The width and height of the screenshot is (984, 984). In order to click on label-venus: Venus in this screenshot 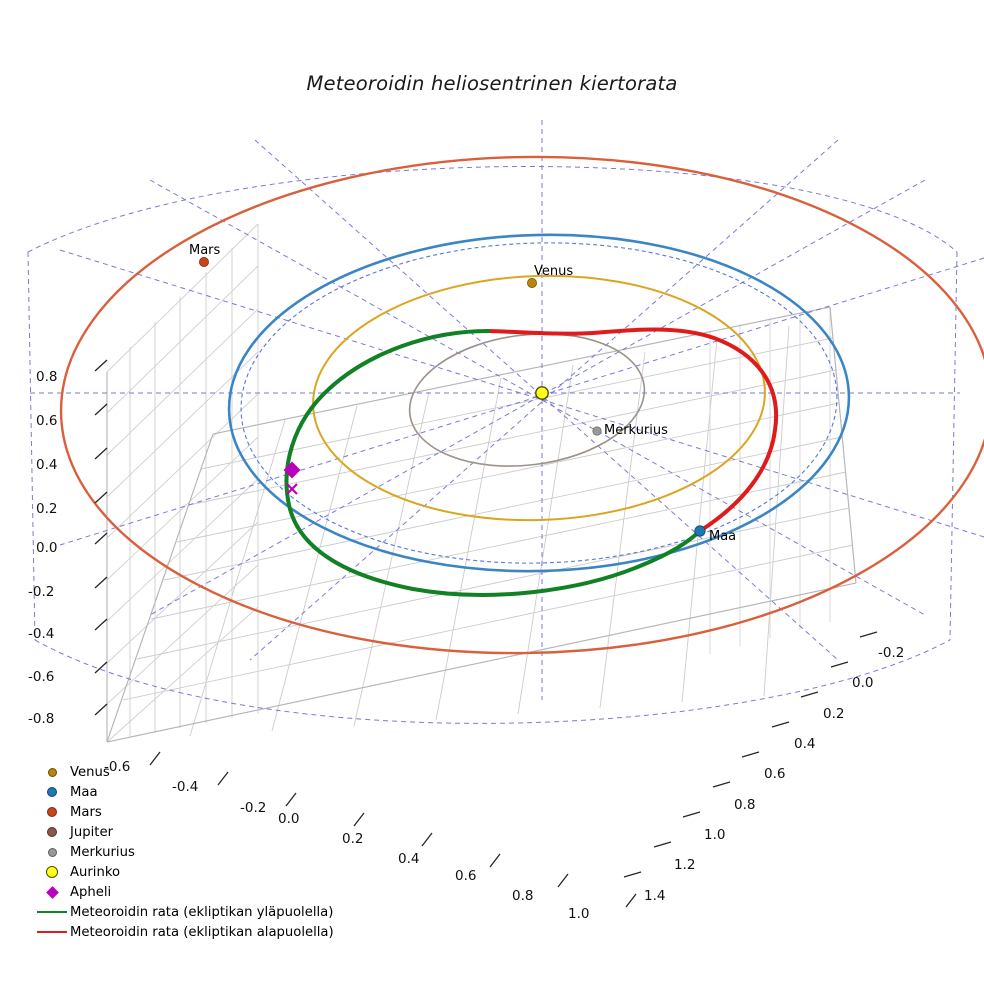, I will do `click(554, 271)`.